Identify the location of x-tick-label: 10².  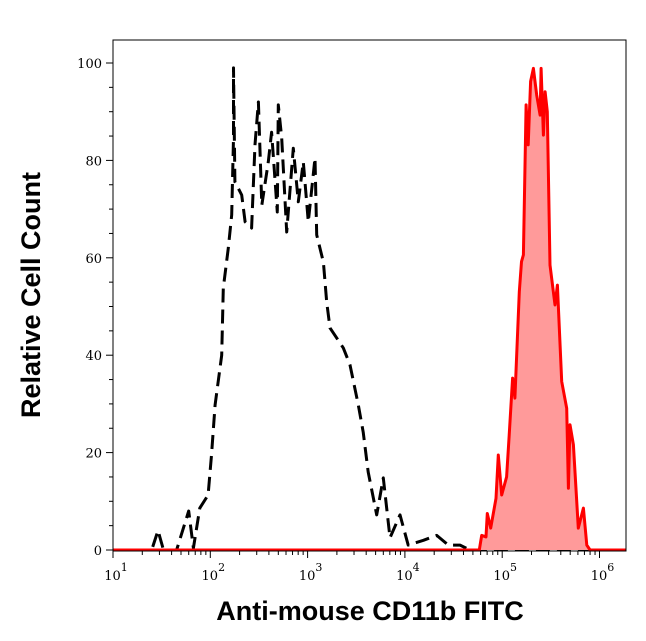
(214, 572).